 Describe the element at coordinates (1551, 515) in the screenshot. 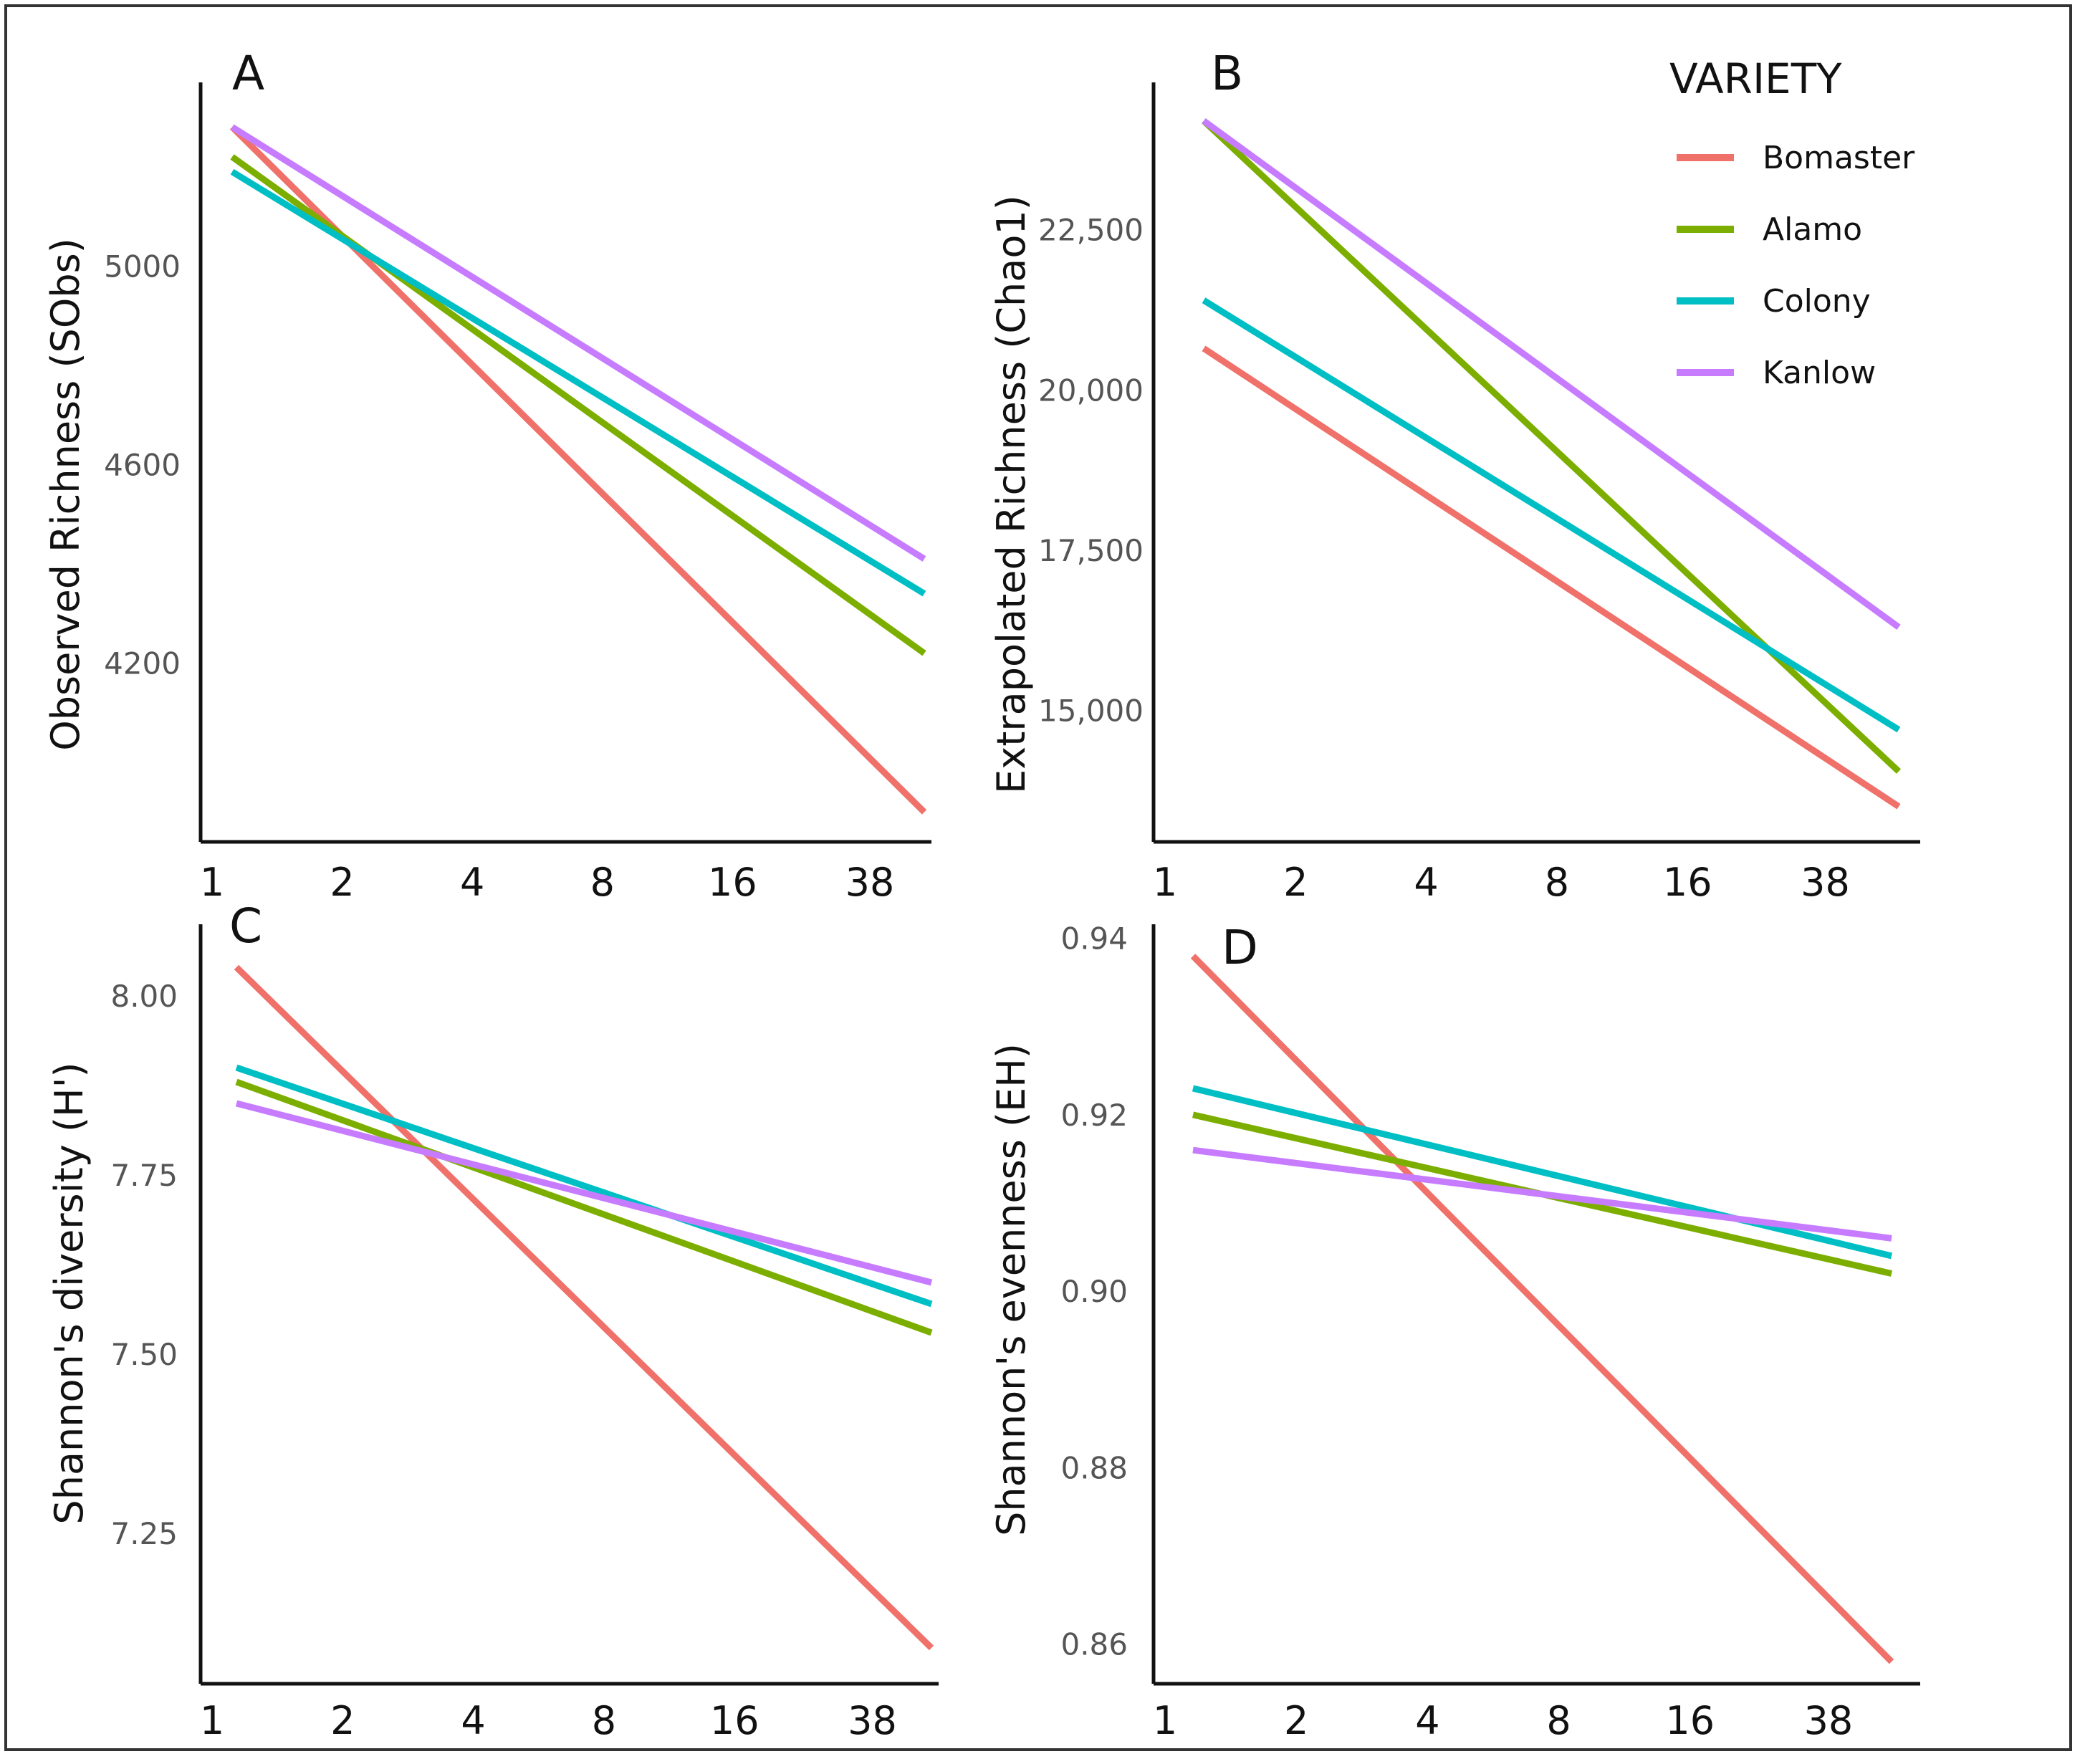

I see `series-line-colony-b` at that location.